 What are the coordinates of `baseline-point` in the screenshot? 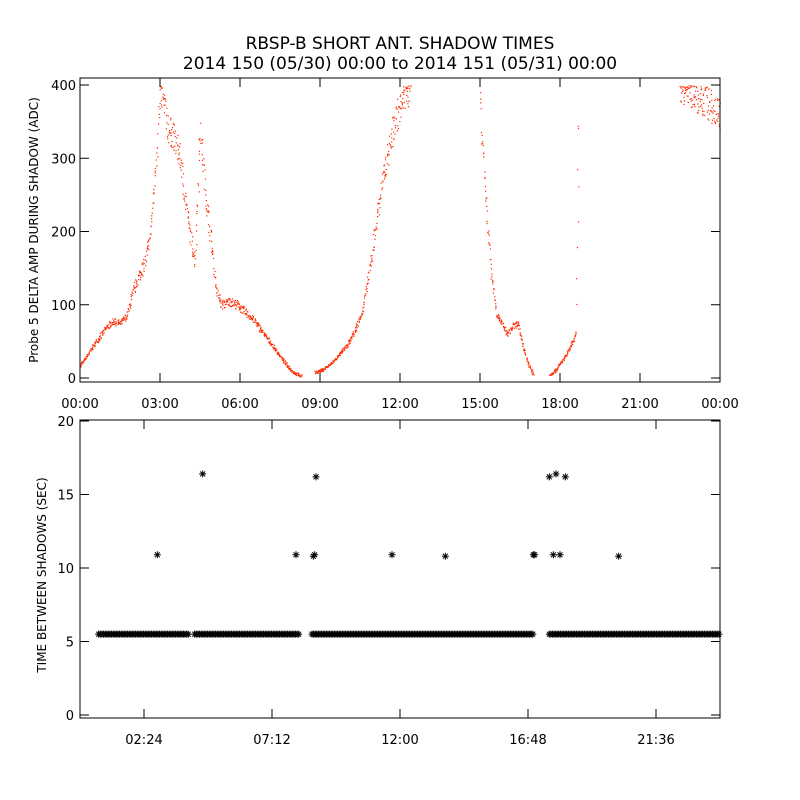 It's located at (299, 634).